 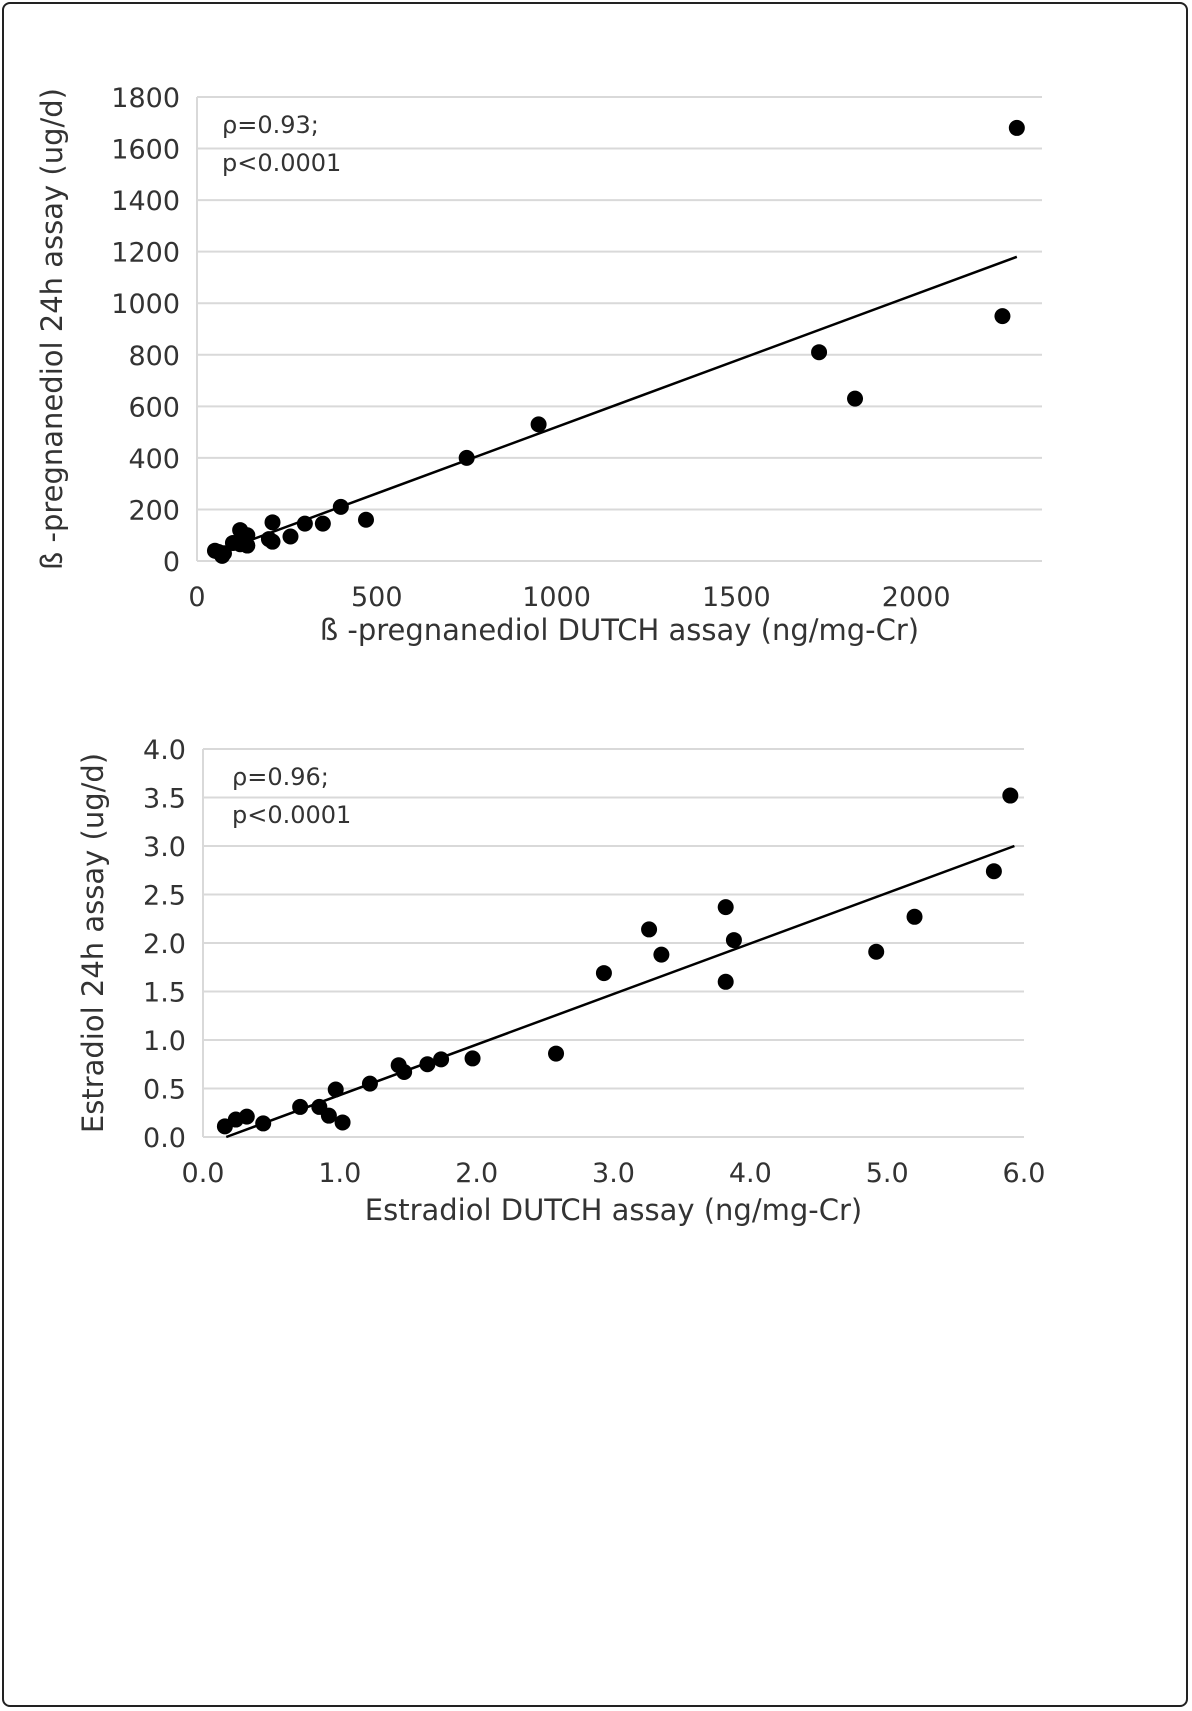 What do you see at coordinates (736, 597) in the screenshot?
I see `x-tick-label: 1500` at bounding box center [736, 597].